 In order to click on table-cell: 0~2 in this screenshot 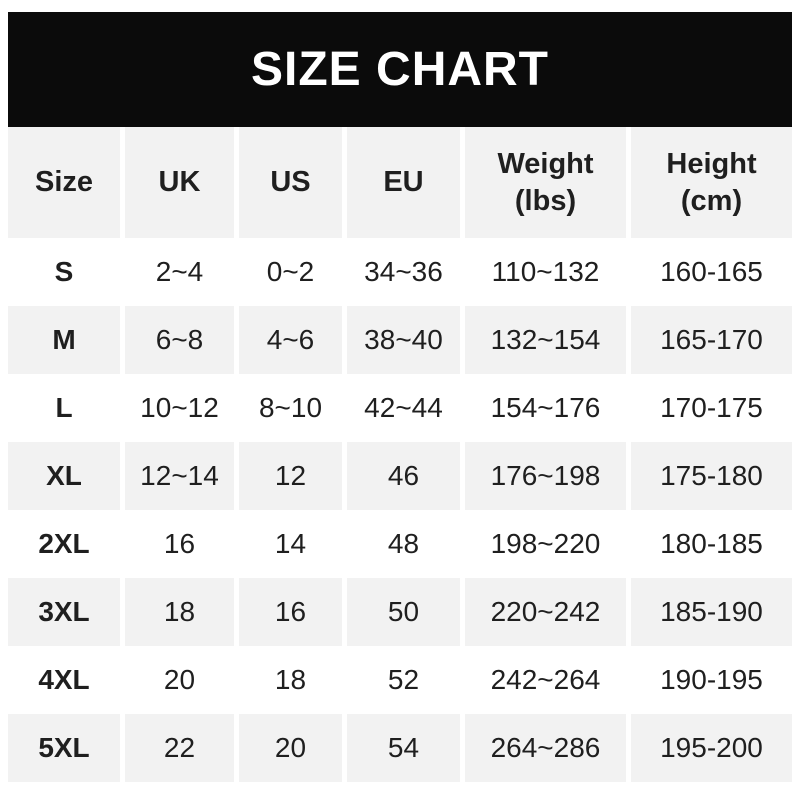, I will do `click(290, 272)`.